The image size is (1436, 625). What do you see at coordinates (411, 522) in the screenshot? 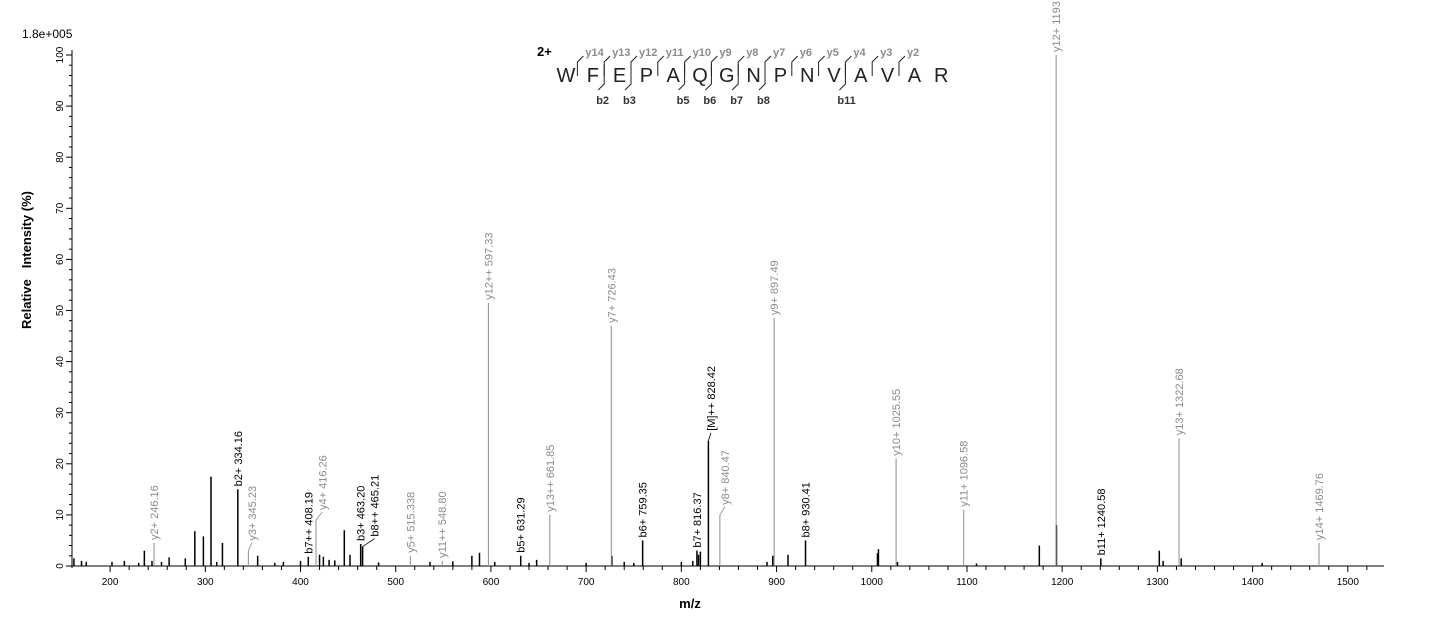
I see `peak-label: y5+ 515.338` at bounding box center [411, 522].